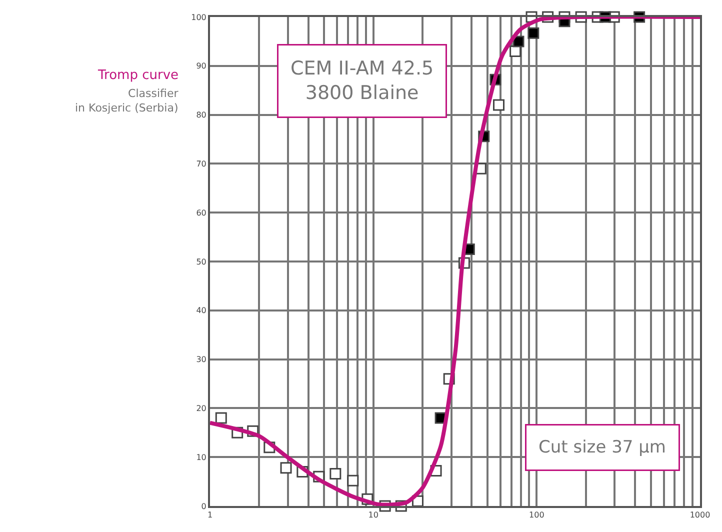  What do you see at coordinates (201, 115) in the screenshot?
I see `y-tick-label: 80` at bounding box center [201, 115].